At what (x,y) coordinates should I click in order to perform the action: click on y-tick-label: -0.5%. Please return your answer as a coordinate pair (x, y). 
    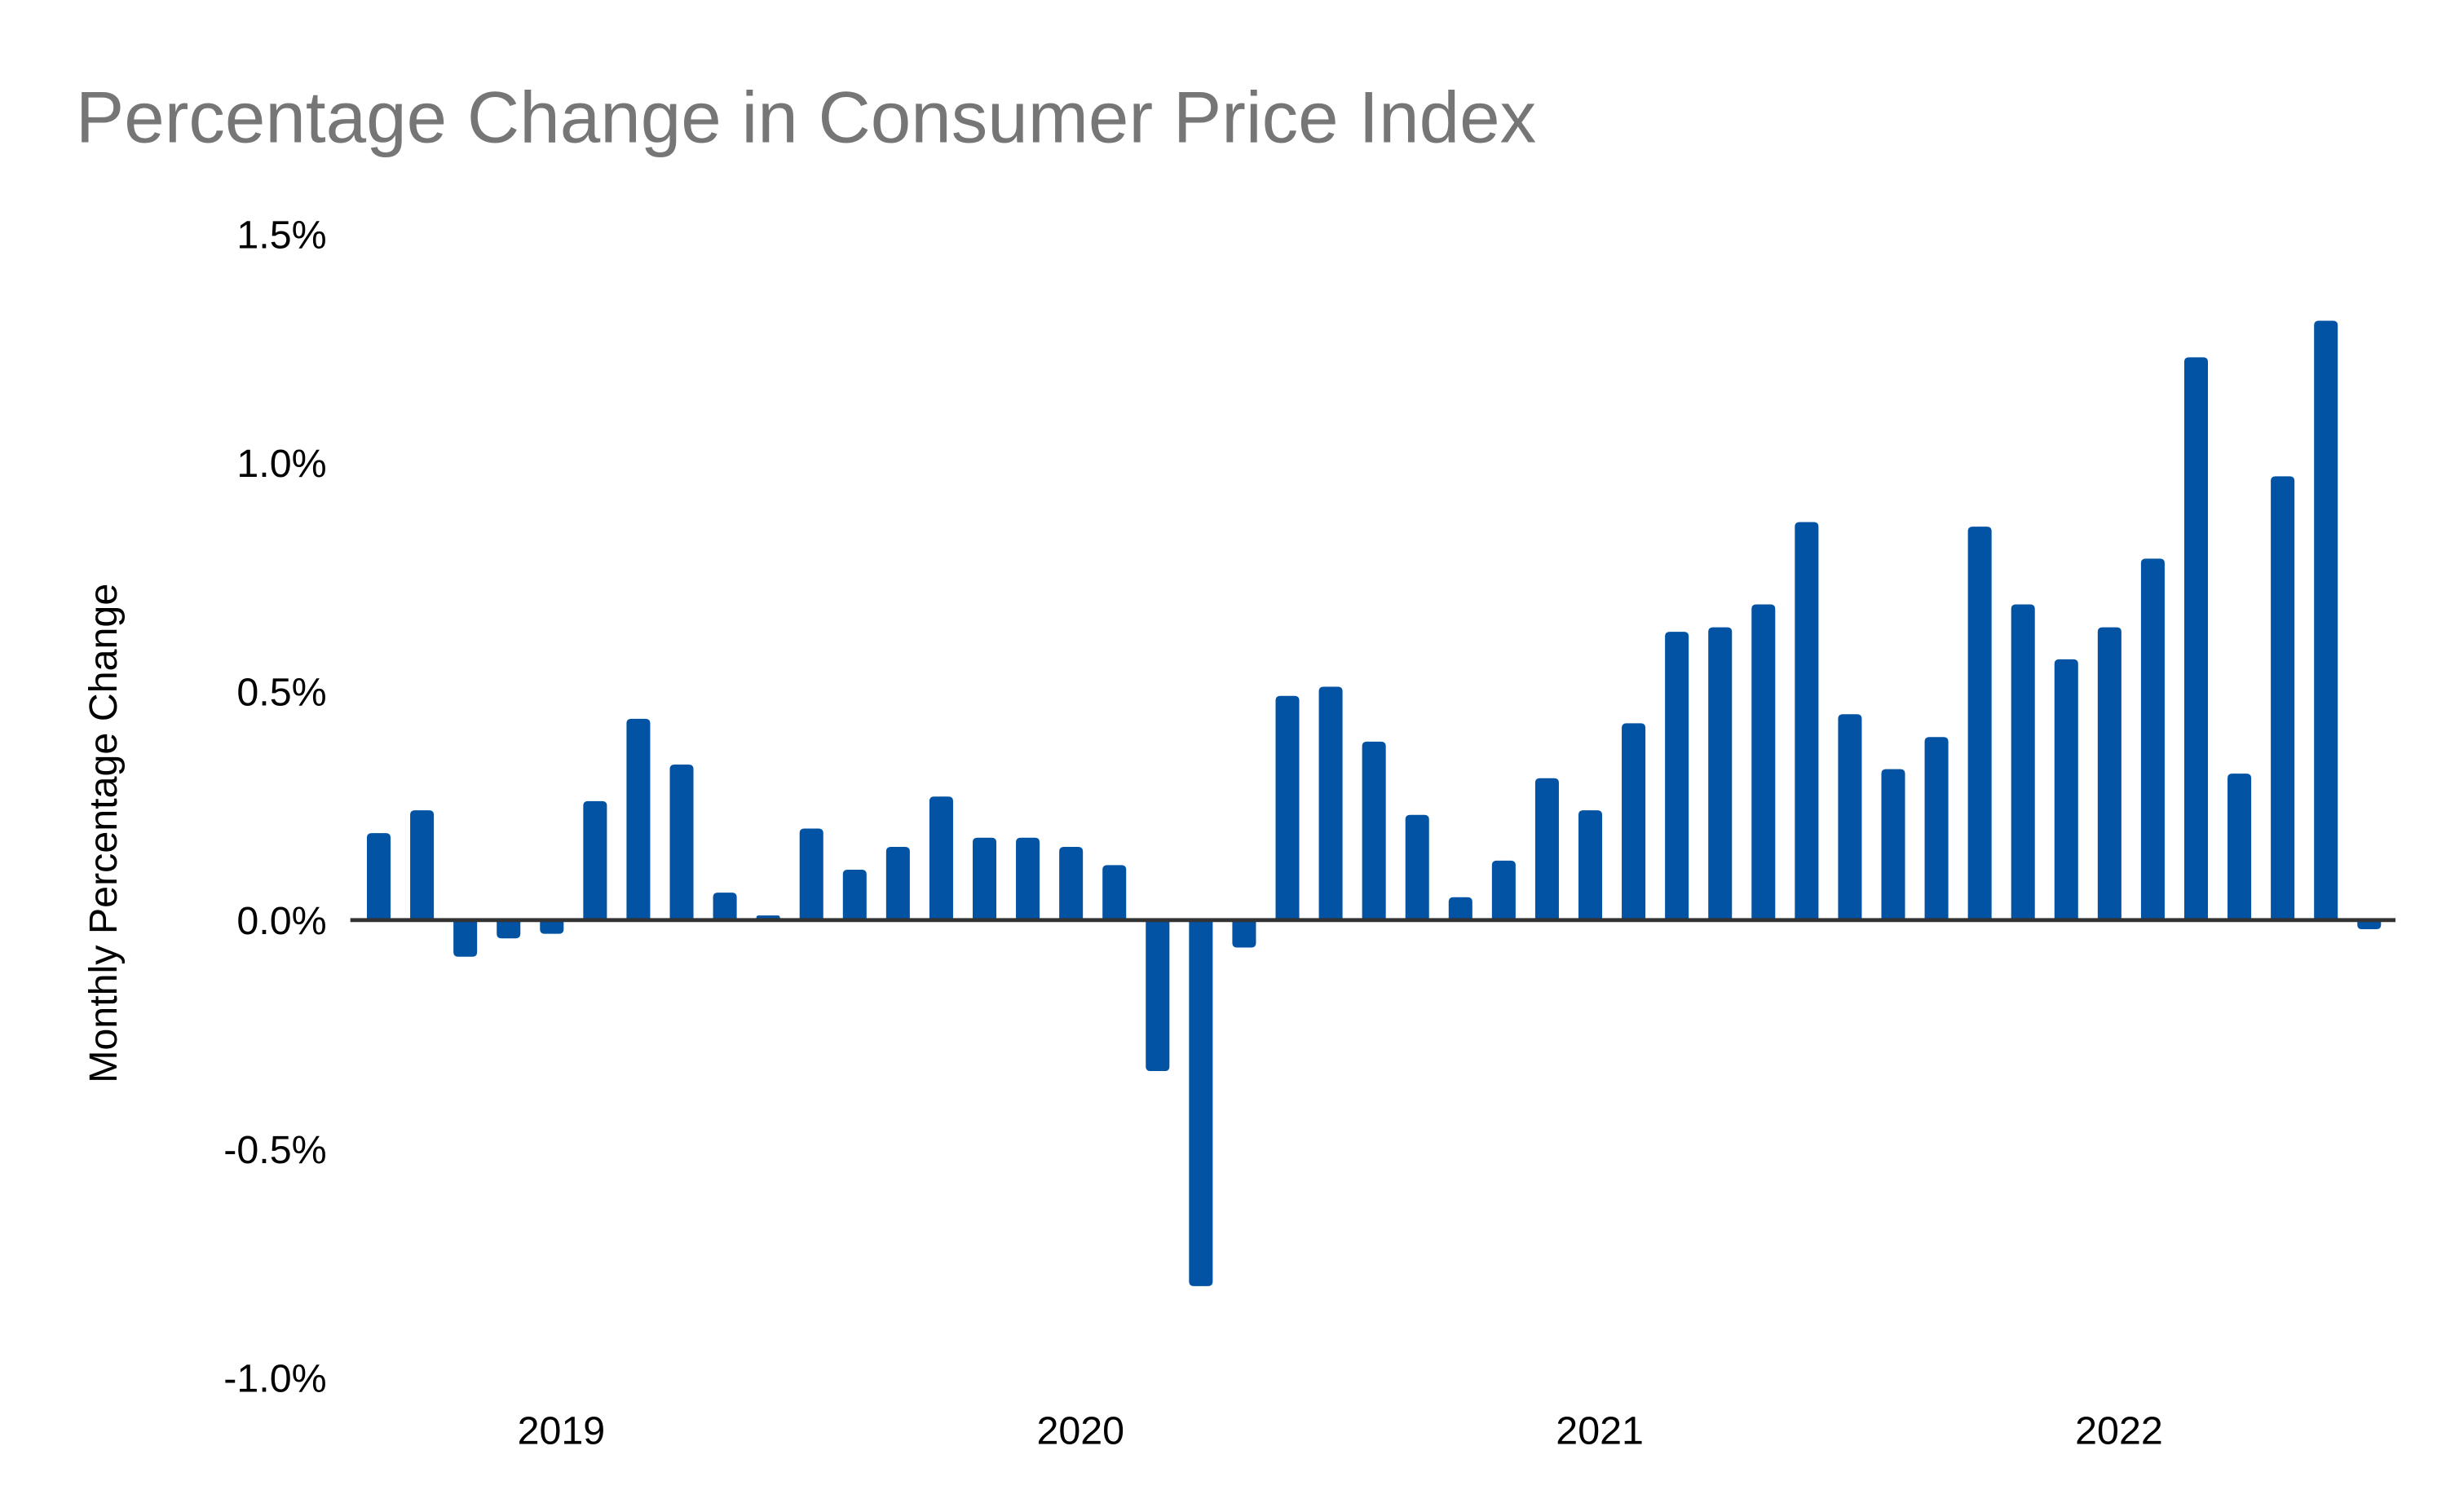
    Looking at the image, I should click on (274, 1150).